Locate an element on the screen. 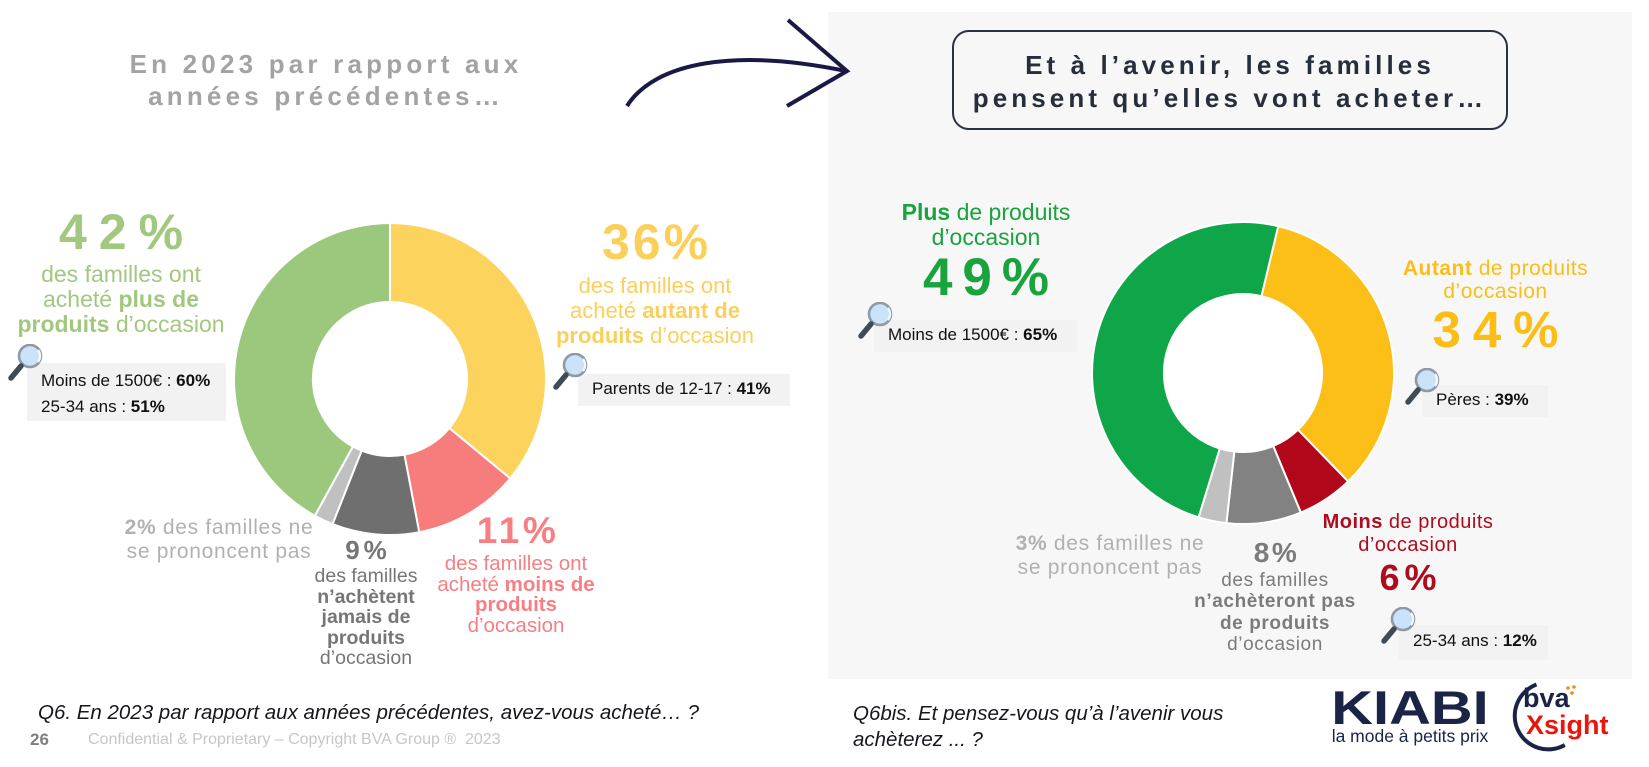 The height and width of the screenshot is (767, 1649). svg-text: Xsight is located at coordinates (1567, 725).